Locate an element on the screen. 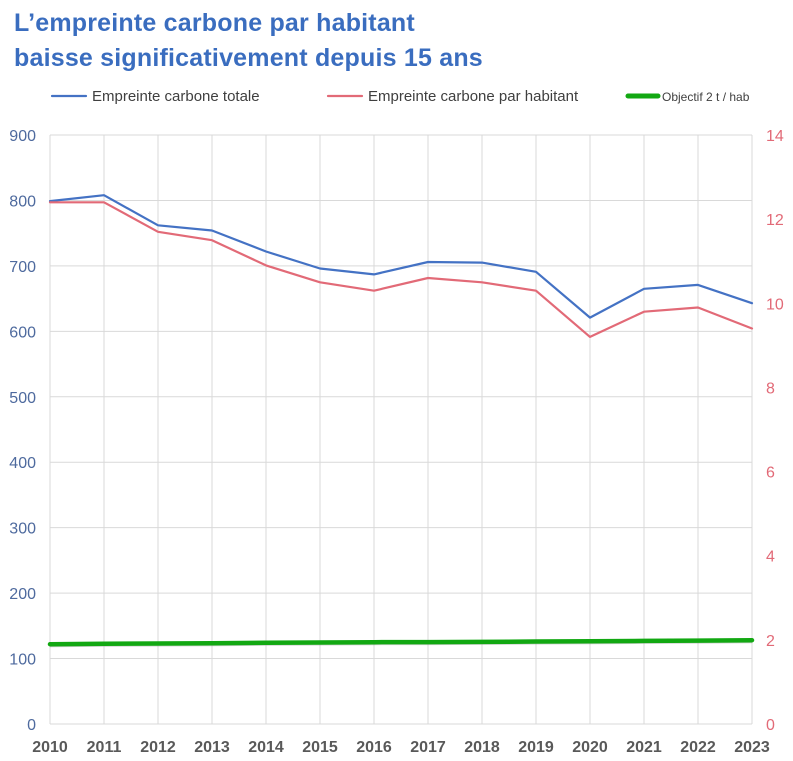 This screenshot has width=793, height=761. y-right-tick-label: 6 is located at coordinates (770, 473).